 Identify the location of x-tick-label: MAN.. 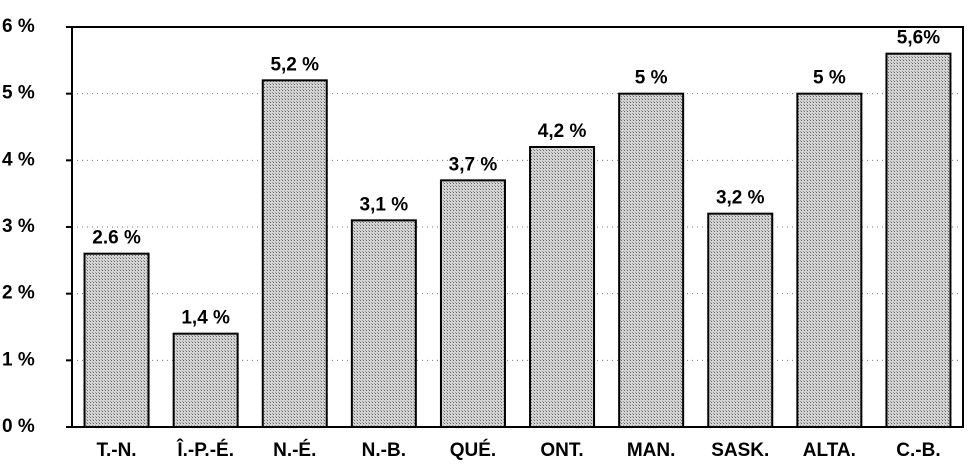
(651, 450).